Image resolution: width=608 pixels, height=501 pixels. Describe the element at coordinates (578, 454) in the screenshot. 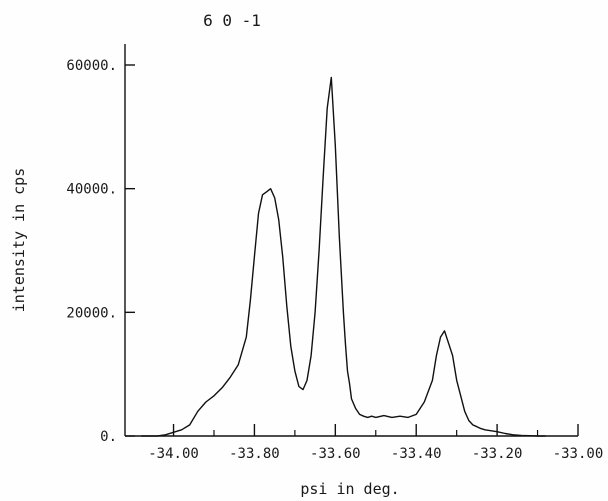

I see `x-tick-label: -33.00` at that location.